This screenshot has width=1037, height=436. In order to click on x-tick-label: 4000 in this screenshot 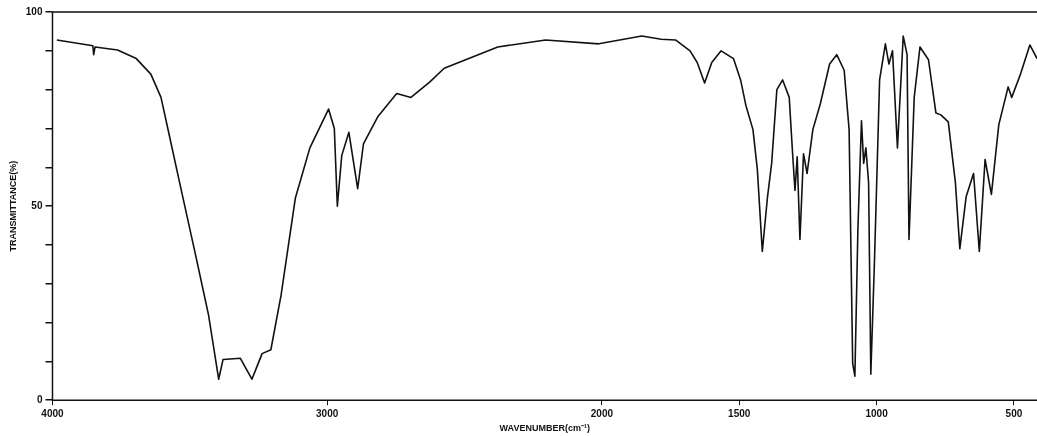, I will do `click(53, 413)`.